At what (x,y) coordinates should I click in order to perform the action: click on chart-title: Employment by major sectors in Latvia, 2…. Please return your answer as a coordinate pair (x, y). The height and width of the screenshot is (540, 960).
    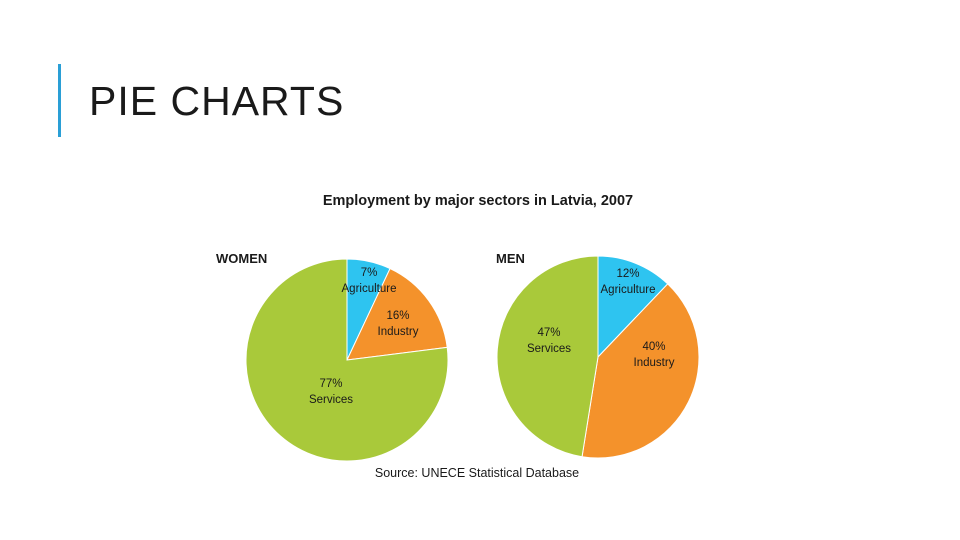
    Looking at the image, I should click on (478, 201).